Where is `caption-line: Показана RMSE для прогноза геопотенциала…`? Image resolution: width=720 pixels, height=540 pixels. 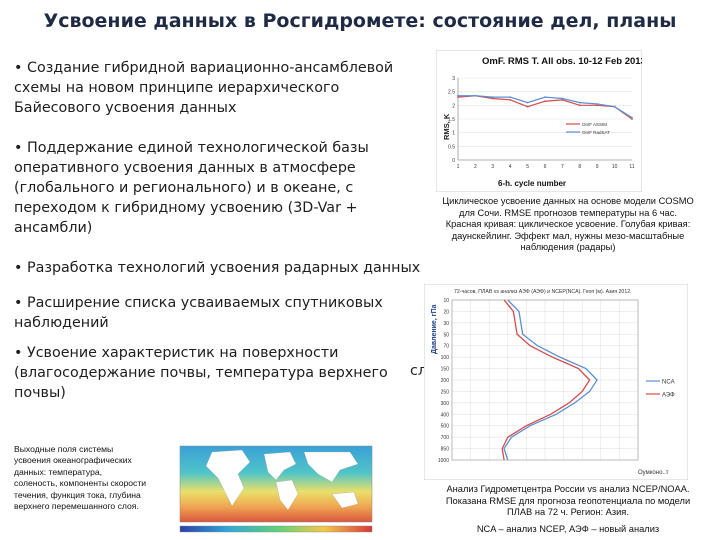
caption-line: Показана RMSE для прогноза геопотенциала… is located at coordinates (568, 500).